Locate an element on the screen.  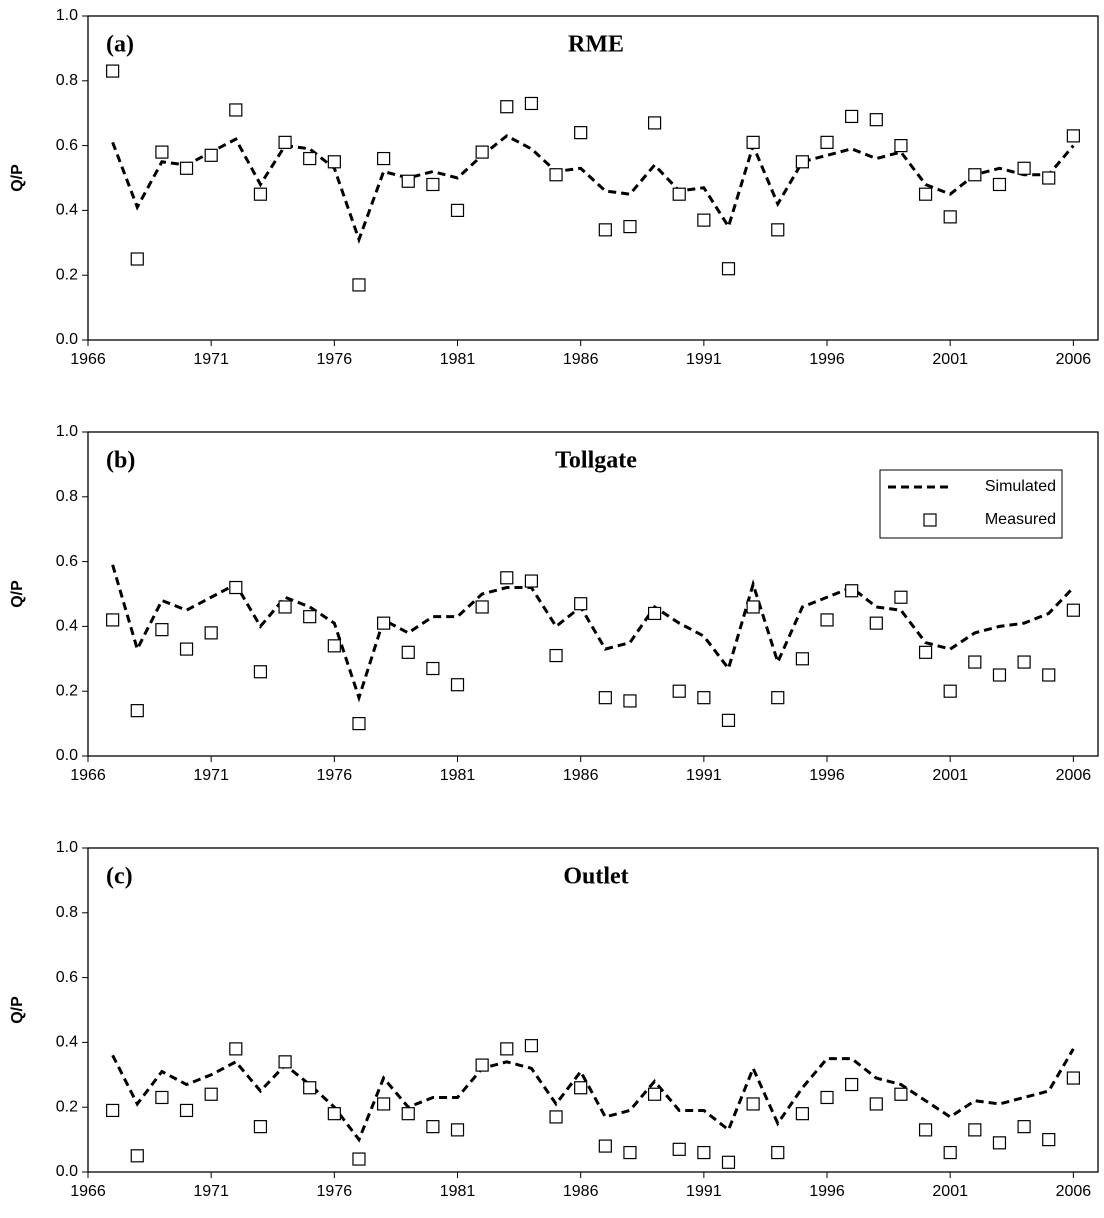
chart-title: Outlet is located at coordinates (595, 877).